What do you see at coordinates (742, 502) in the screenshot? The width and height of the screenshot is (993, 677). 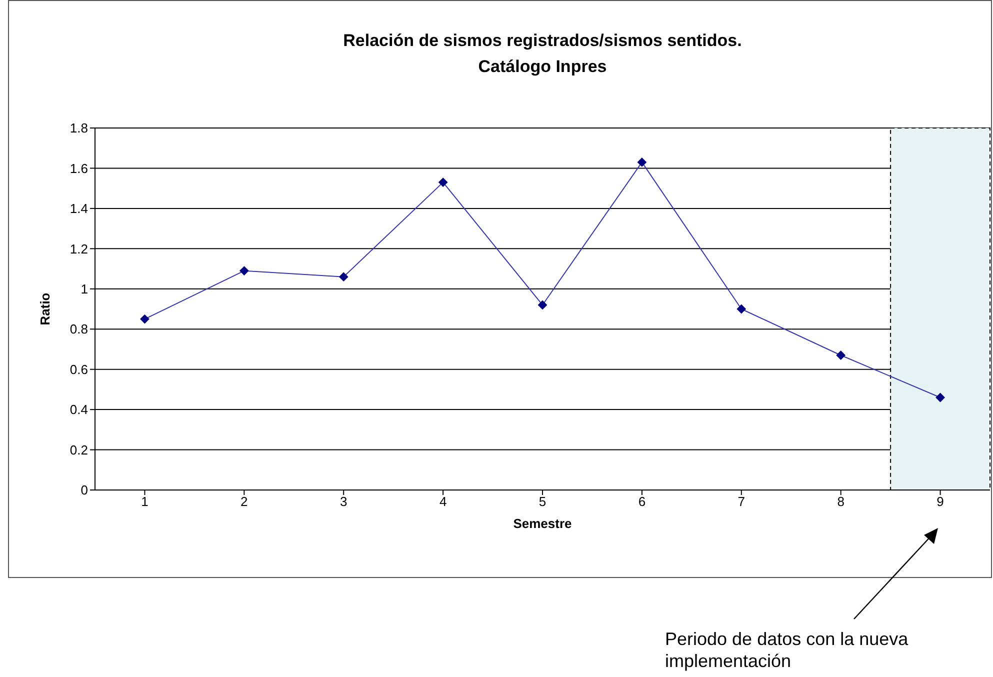 I see `x-tick-label: 7` at bounding box center [742, 502].